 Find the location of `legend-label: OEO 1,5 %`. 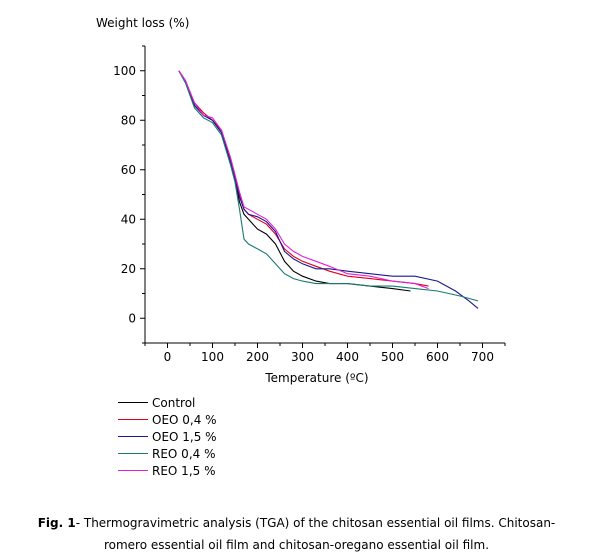

legend-label: OEO 1,5 % is located at coordinates (184, 436).